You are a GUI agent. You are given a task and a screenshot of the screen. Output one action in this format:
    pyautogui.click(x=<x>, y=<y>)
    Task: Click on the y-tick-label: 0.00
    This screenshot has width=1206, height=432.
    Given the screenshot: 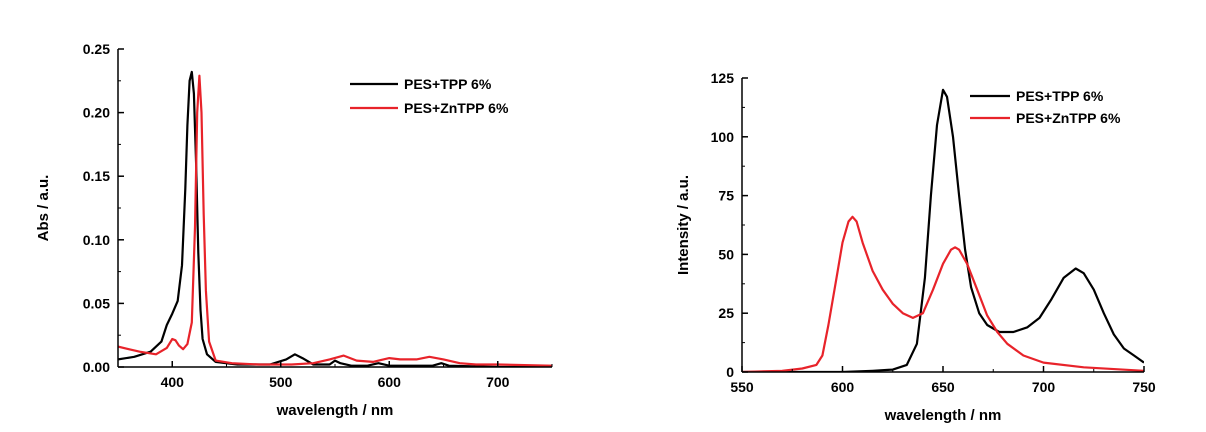 What is the action you would take?
    pyautogui.click(x=96, y=367)
    